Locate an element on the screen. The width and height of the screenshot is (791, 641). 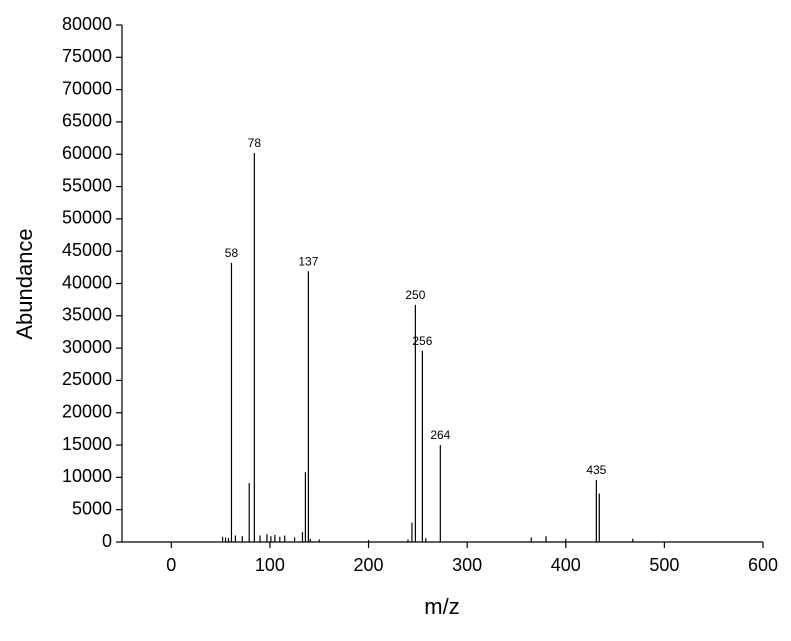
y-tick-label: 80000 is located at coordinates (87, 24).